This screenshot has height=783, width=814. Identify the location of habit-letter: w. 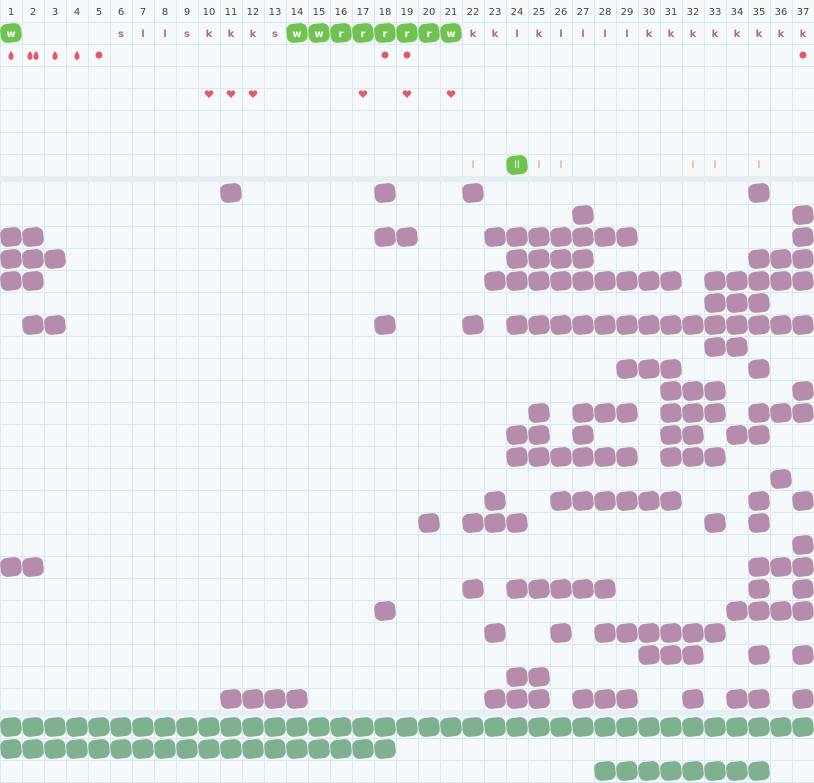
(450, 34).